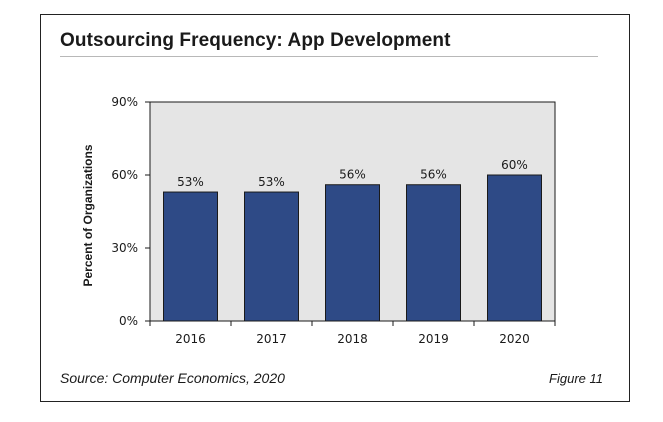 This screenshot has height=422, width=663. What do you see at coordinates (352, 339) in the screenshot?
I see `x-tick-label: 2018` at bounding box center [352, 339].